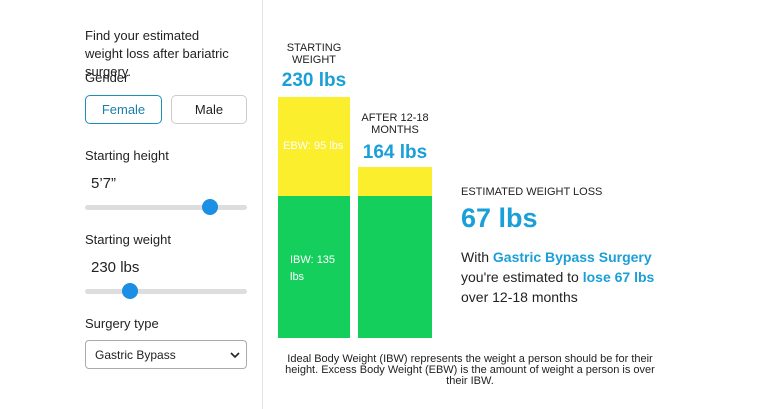  I want to click on weight-slider, so click(166, 291).